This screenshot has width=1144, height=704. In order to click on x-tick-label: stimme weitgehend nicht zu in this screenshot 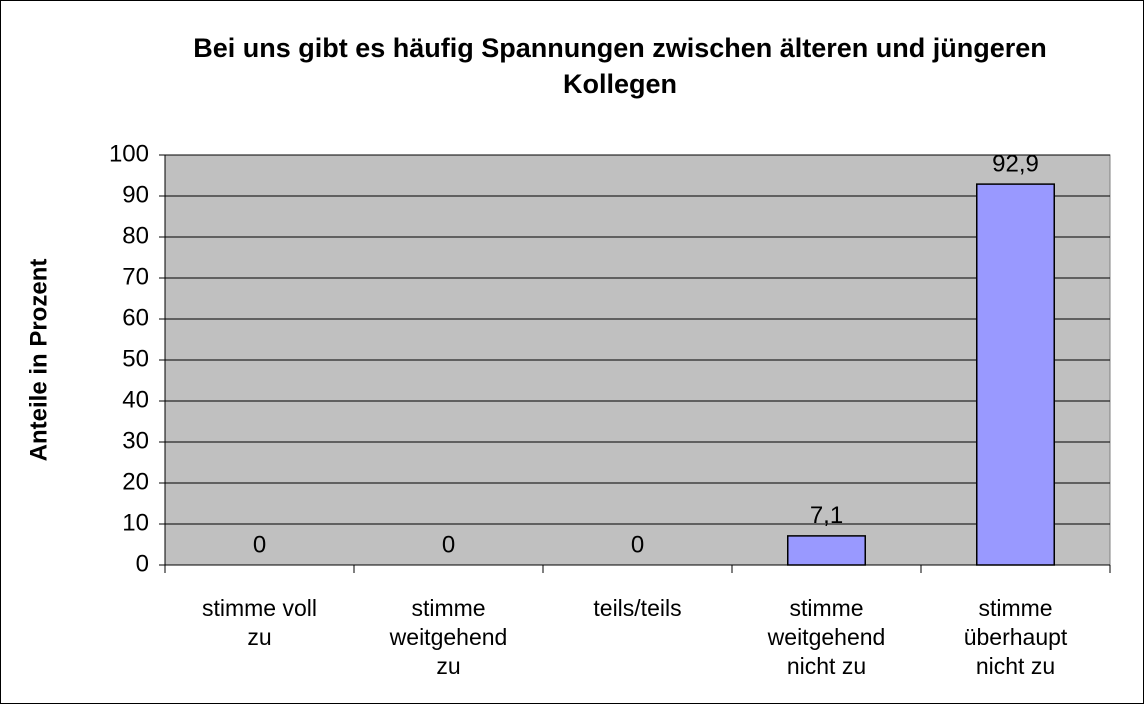, I will do `click(826, 637)`.